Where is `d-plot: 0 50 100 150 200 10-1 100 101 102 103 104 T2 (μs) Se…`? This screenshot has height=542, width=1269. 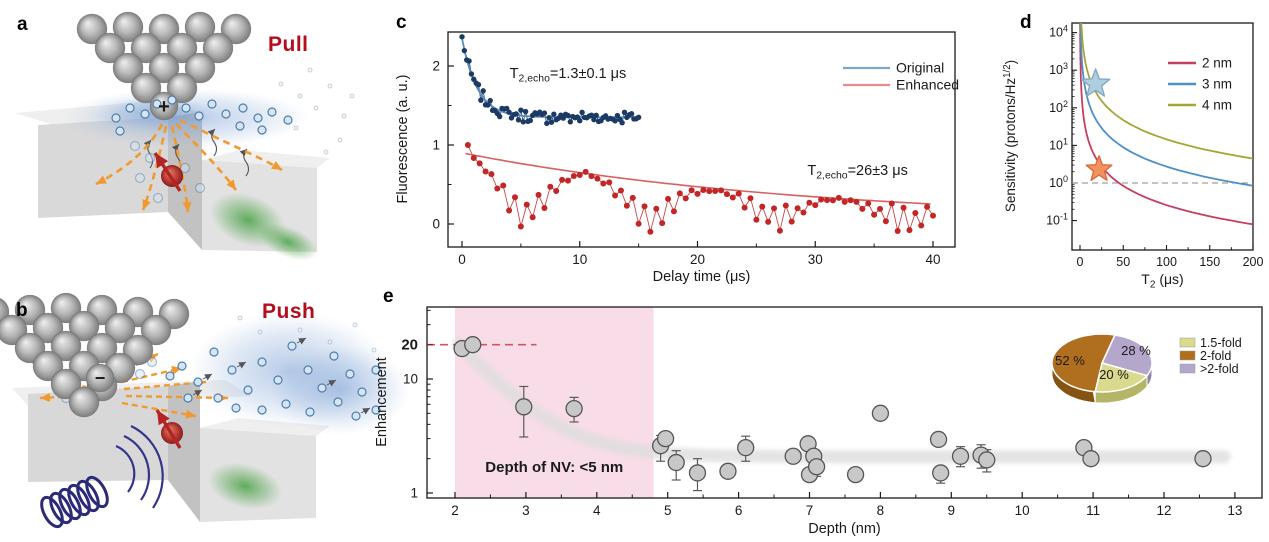
d-plot: 0 50 100 150 200 10-1 100 101 102 103 104 T2 (μs) Se… is located at coordinates (1133, 156).